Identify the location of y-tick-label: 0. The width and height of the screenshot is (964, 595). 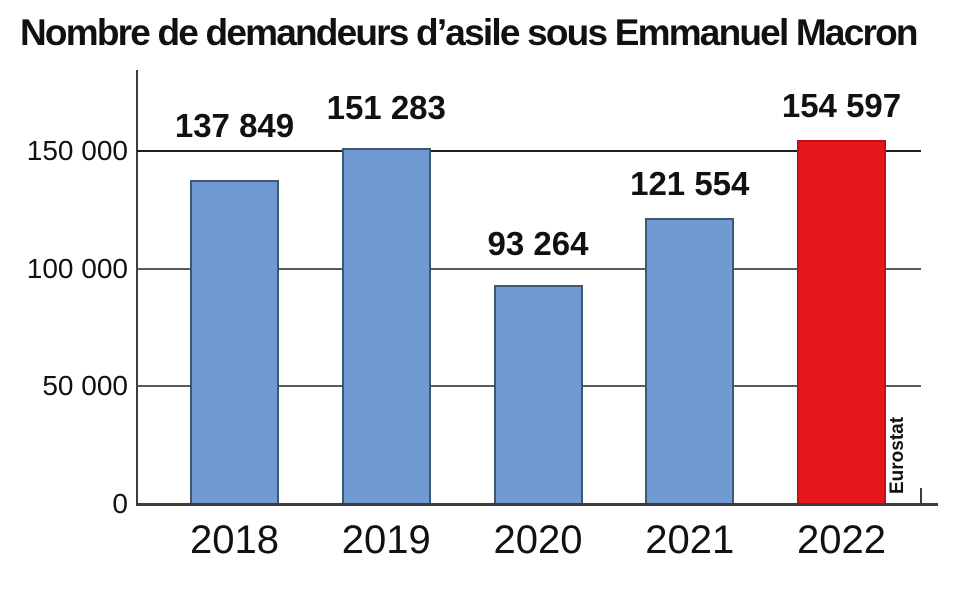
(120, 503).